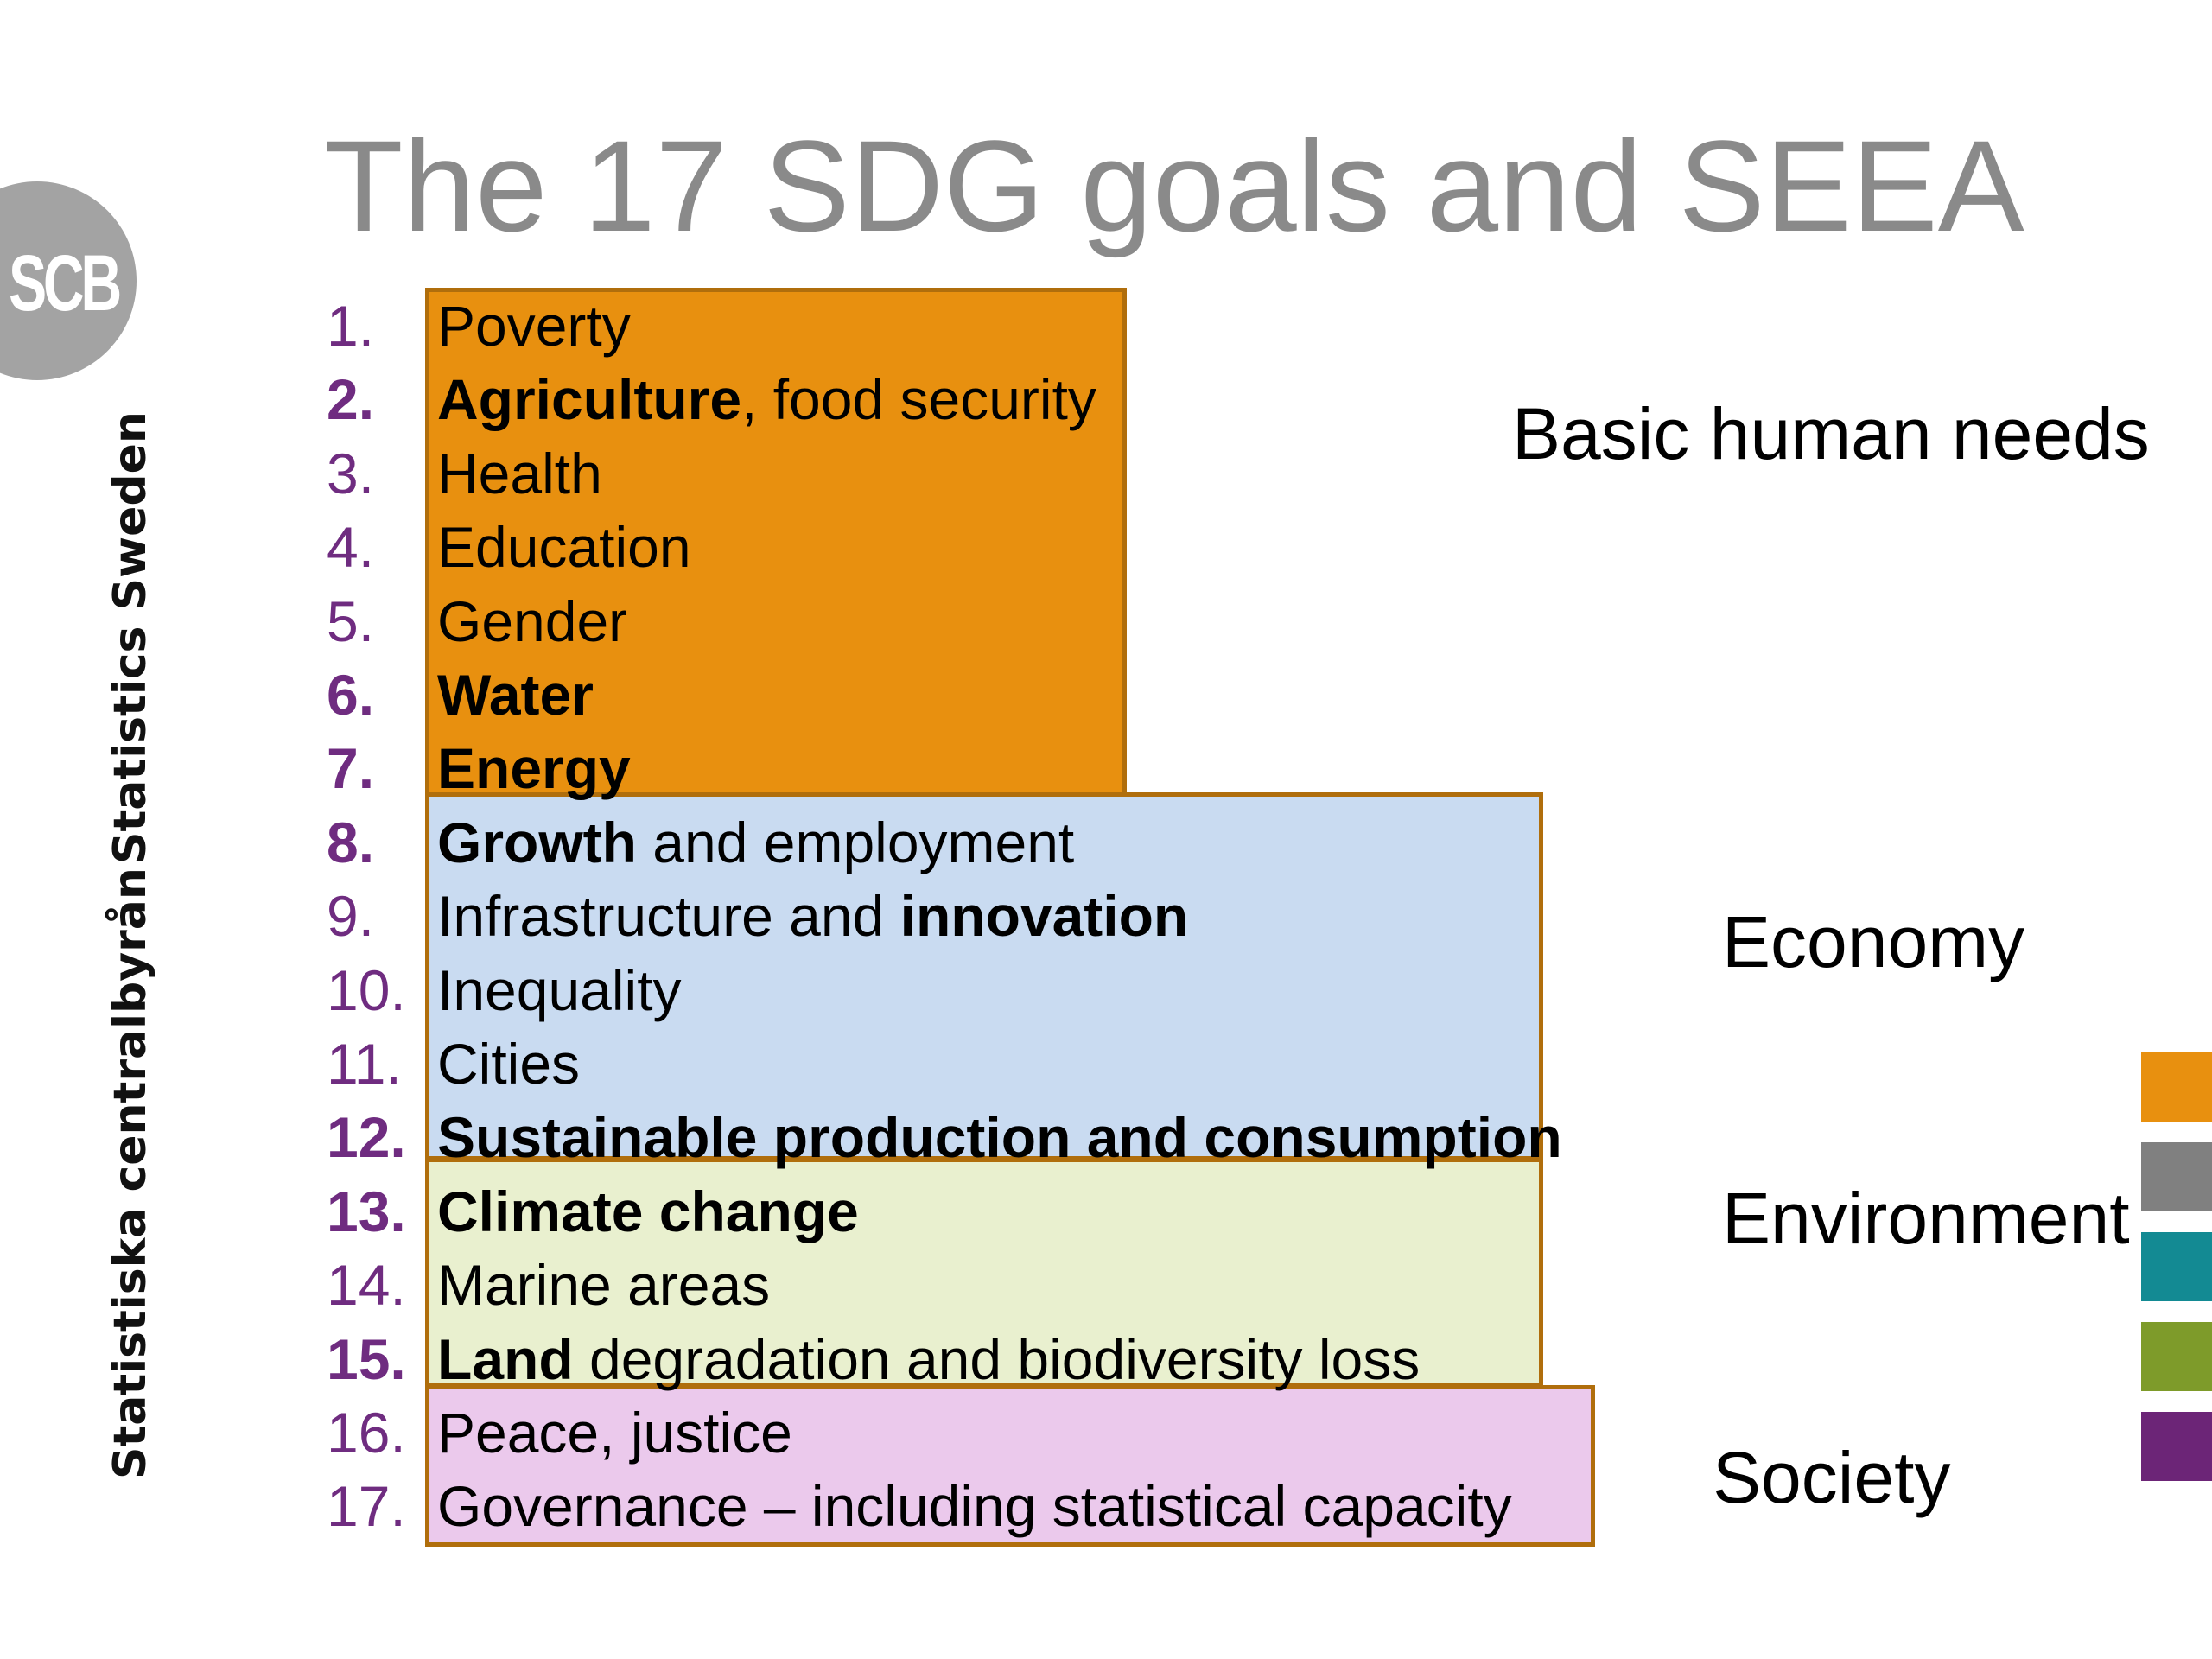 Image resolution: width=2212 pixels, height=1659 pixels. What do you see at coordinates (1832, 1477) in the screenshot?
I see `group-label-society: Society` at bounding box center [1832, 1477].